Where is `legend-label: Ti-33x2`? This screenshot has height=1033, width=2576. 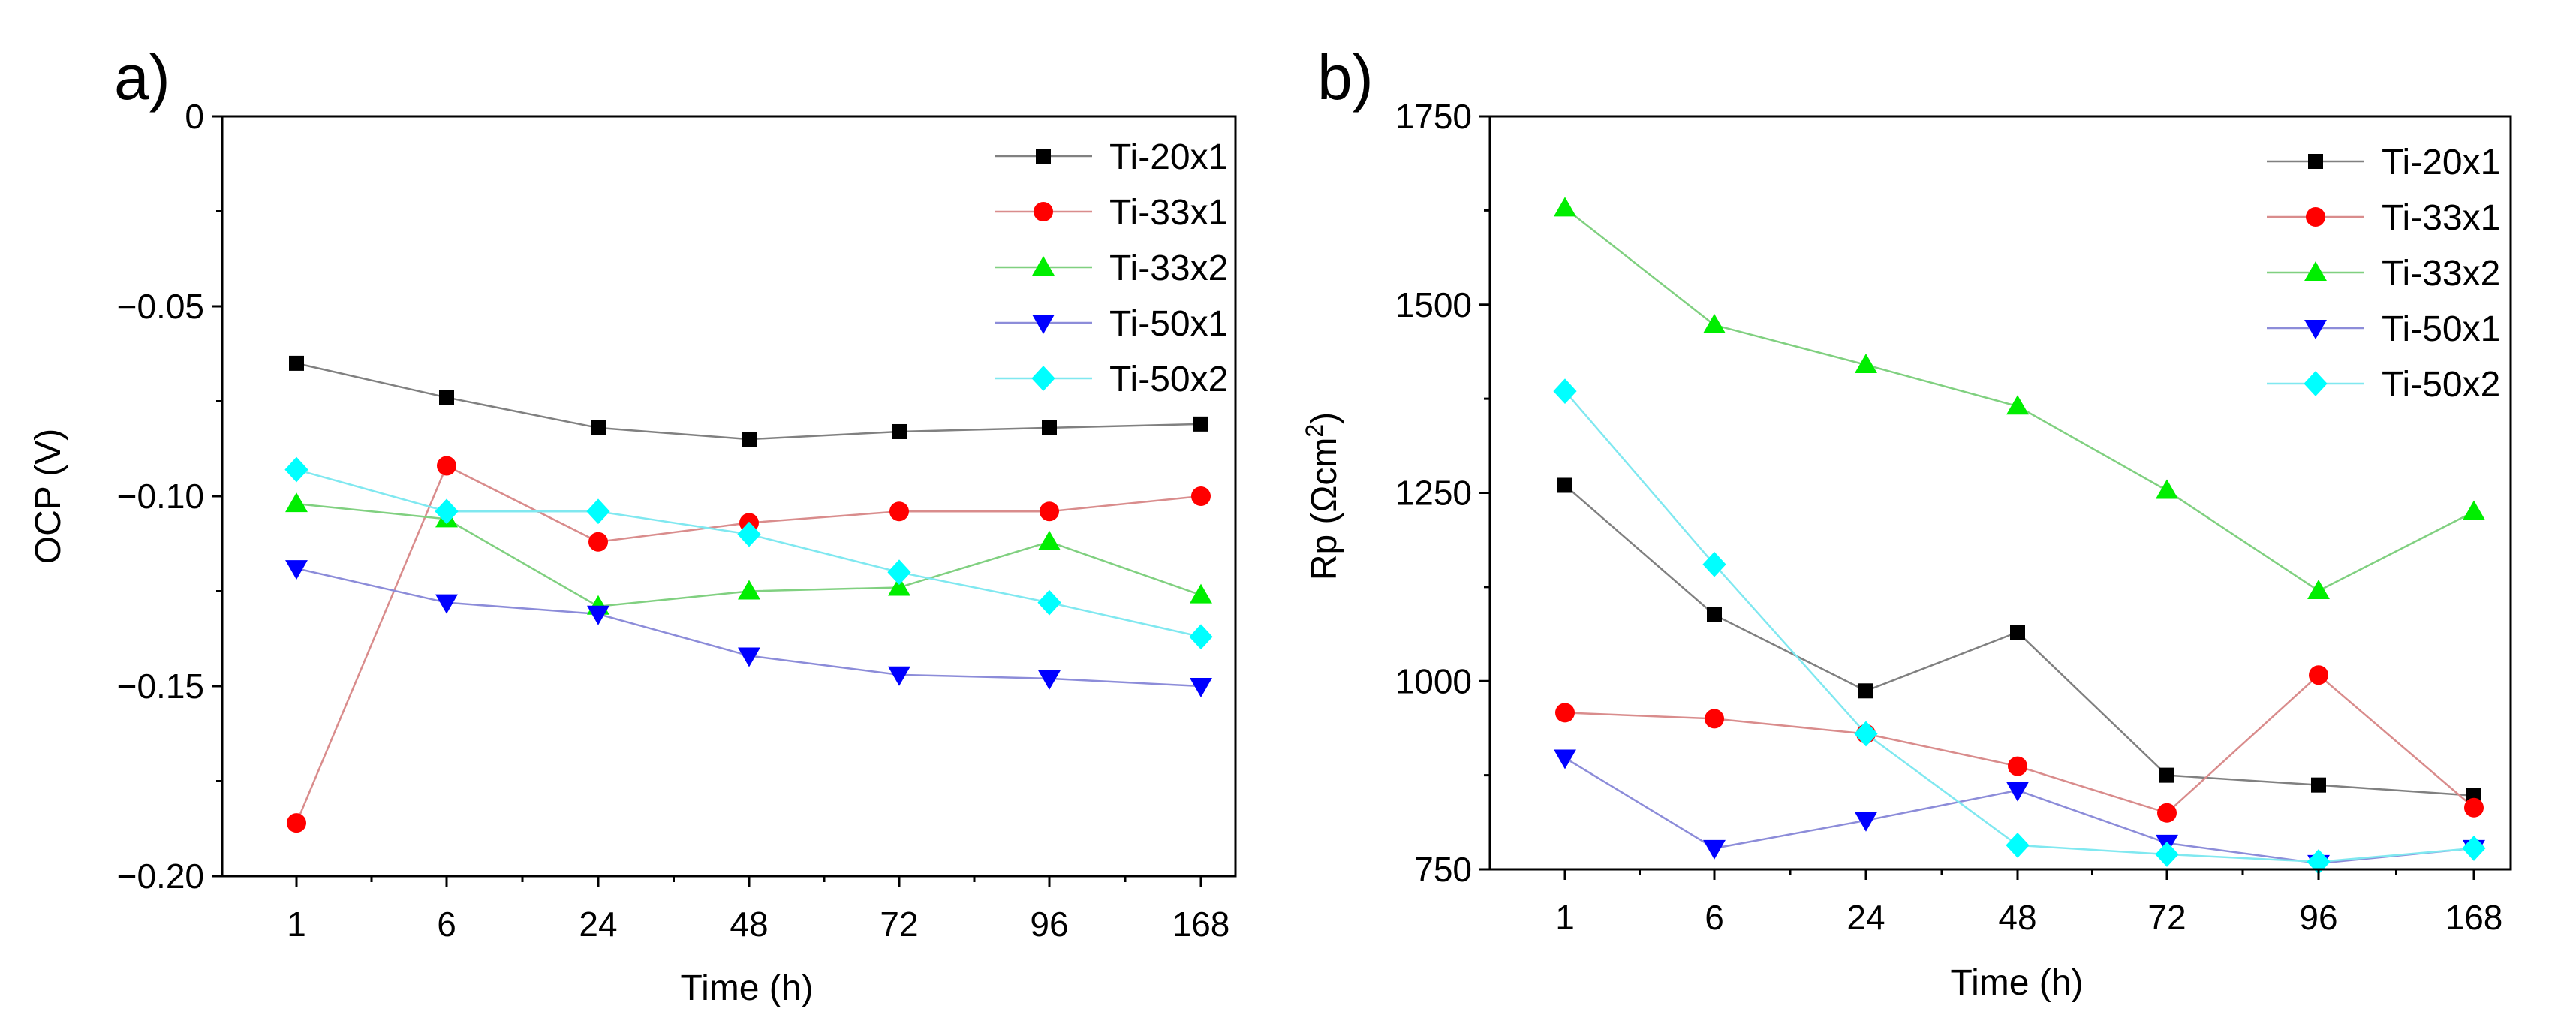
legend-label: Ti-33x2 is located at coordinates (2441, 274).